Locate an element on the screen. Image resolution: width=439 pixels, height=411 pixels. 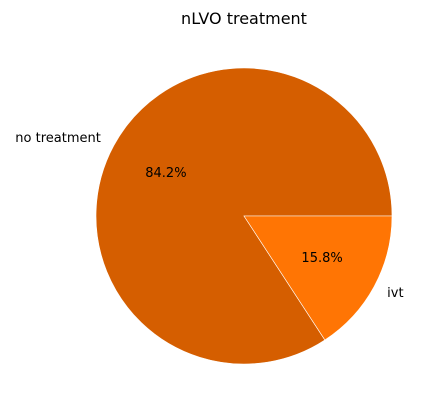
slice-percent-ivt: 15.8% is located at coordinates (321, 258).